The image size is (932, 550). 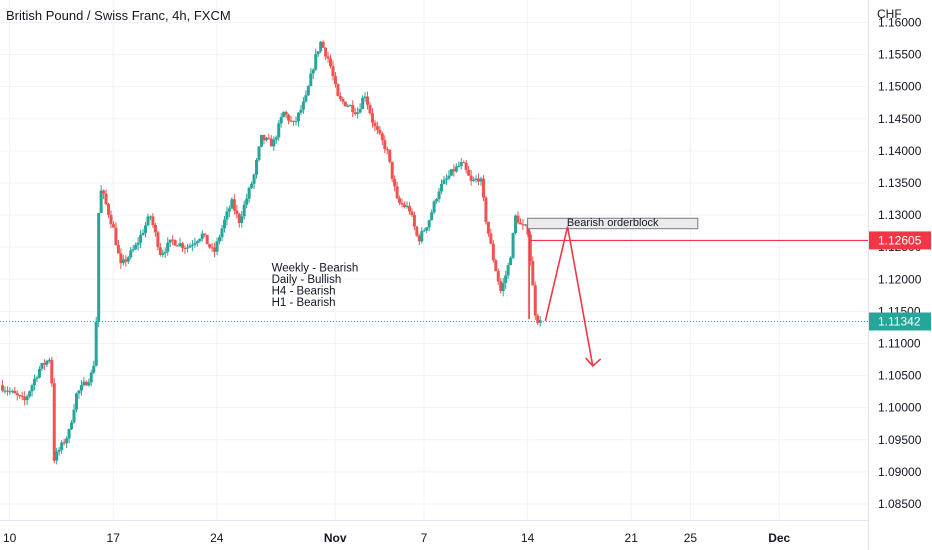 What do you see at coordinates (900, 440) in the screenshot?
I see `y-tick-label: 1.09500` at bounding box center [900, 440].